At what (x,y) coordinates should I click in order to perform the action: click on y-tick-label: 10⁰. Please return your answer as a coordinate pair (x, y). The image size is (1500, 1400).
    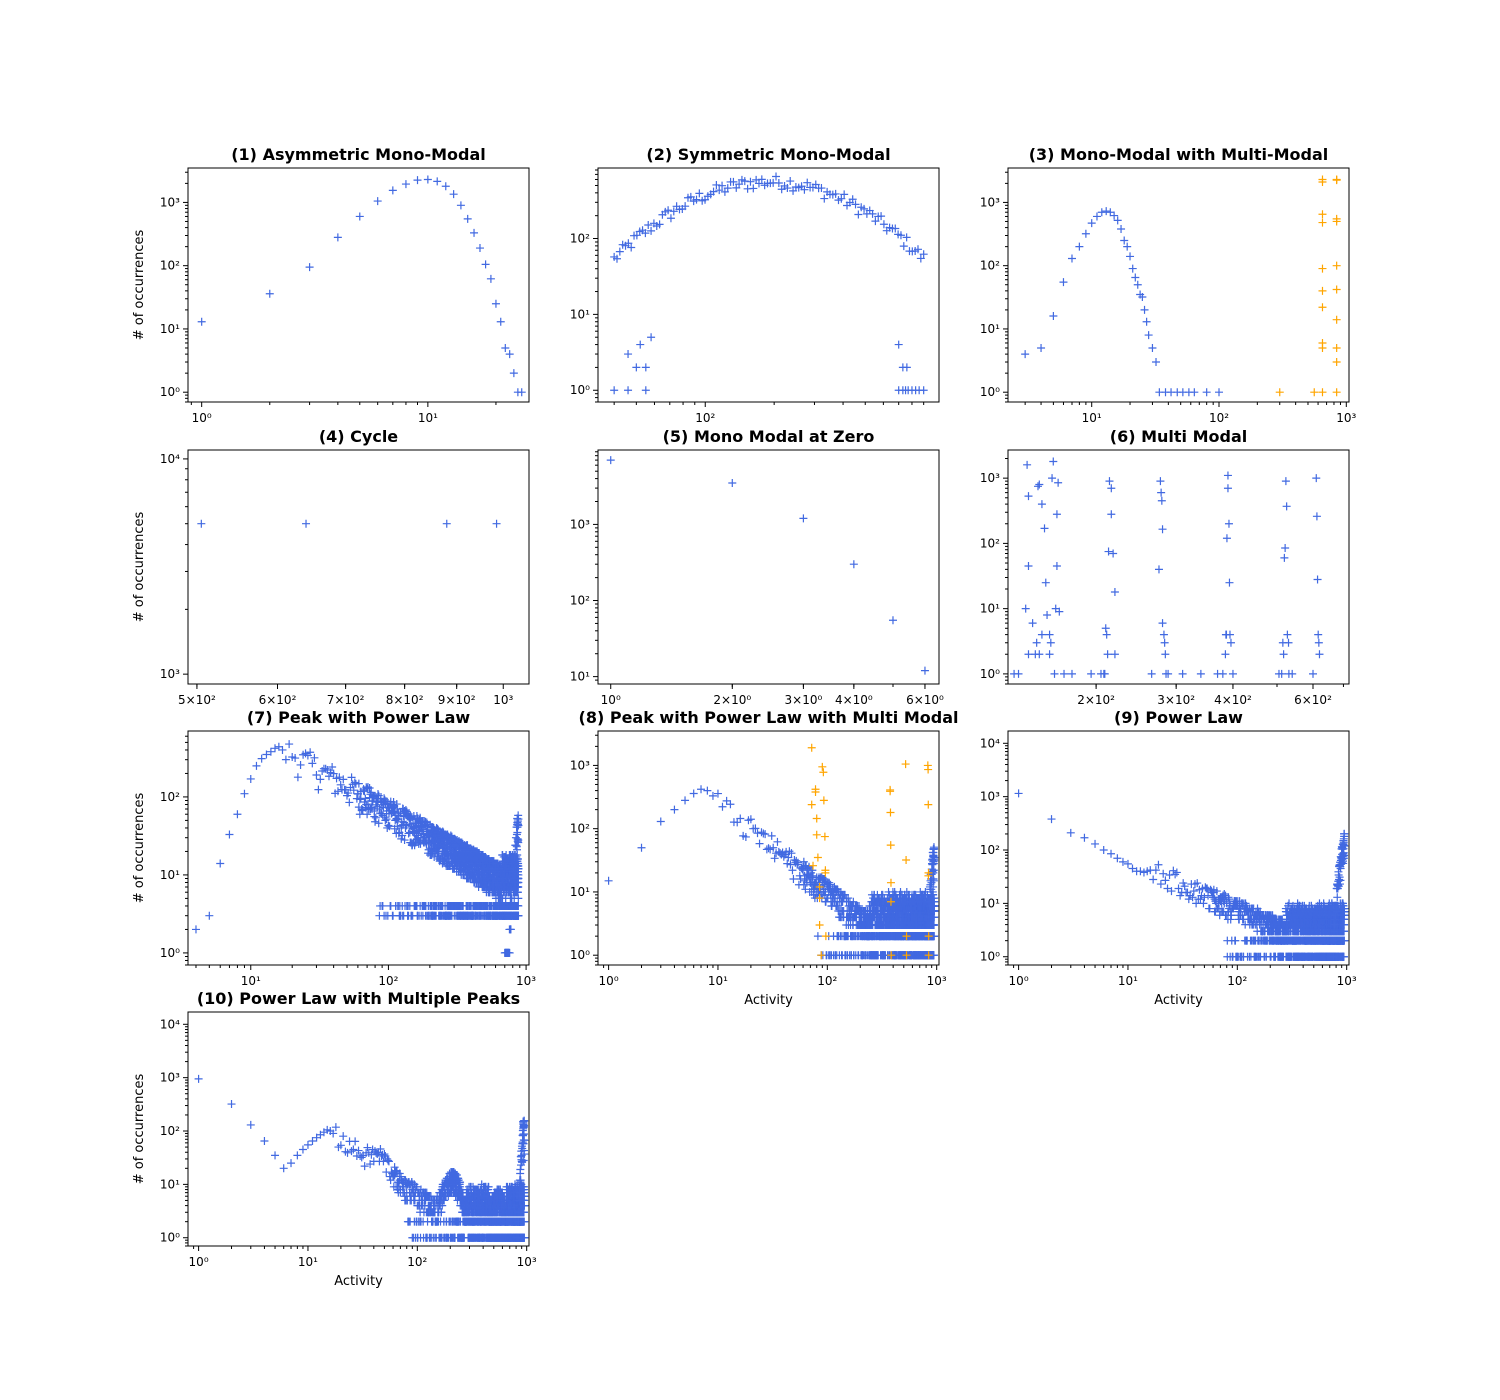
    Looking at the image, I should click on (990, 674).